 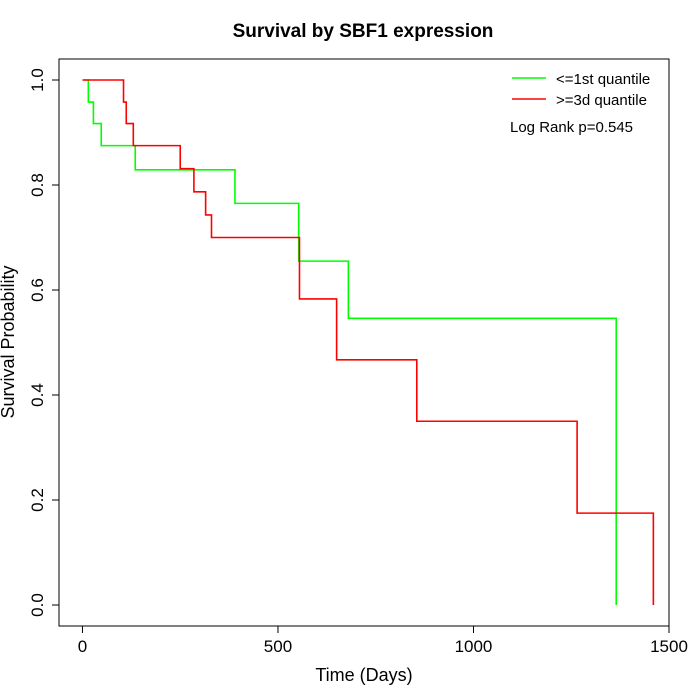 I want to click on x-axis-label: Time (Days), so click(x=363, y=675).